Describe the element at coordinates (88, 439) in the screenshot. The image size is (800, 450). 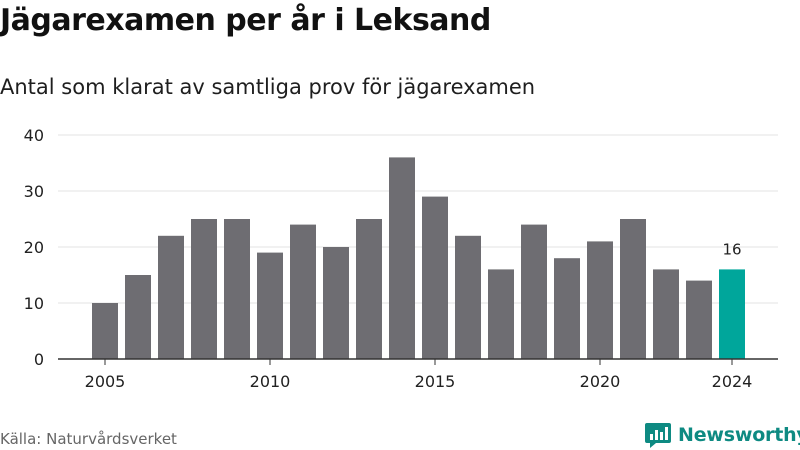
I see `source-note: Källa: Naturvårdsverket` at that location.